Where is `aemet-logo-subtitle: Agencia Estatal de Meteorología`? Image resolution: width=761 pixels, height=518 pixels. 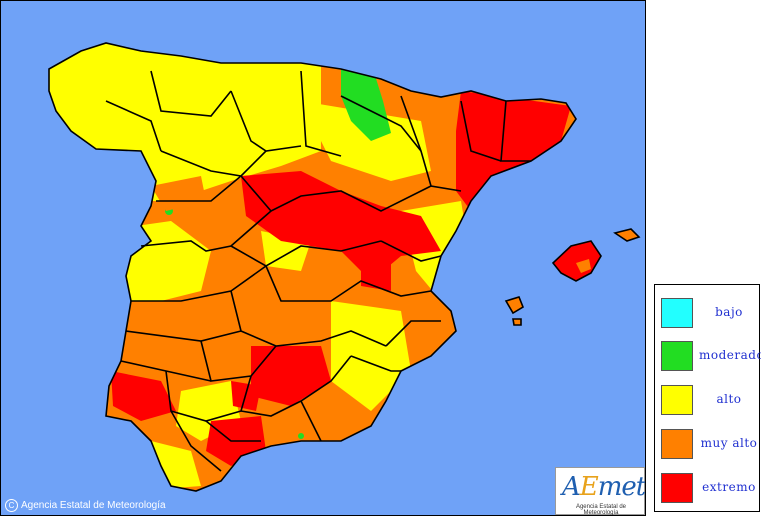 aemet-logo-subtitle: Agencia Estatal de Meteorología is located at coordinates (601, 510).